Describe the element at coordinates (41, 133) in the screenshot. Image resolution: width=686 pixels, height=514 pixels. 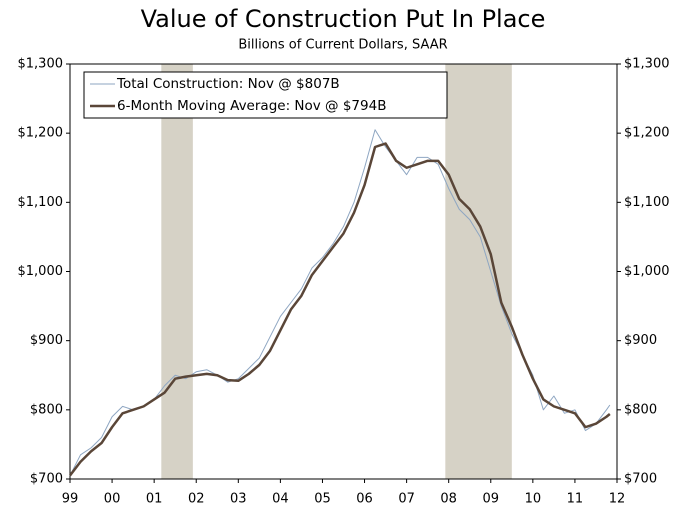
I see `y-tick-label: $1,200` at that location.